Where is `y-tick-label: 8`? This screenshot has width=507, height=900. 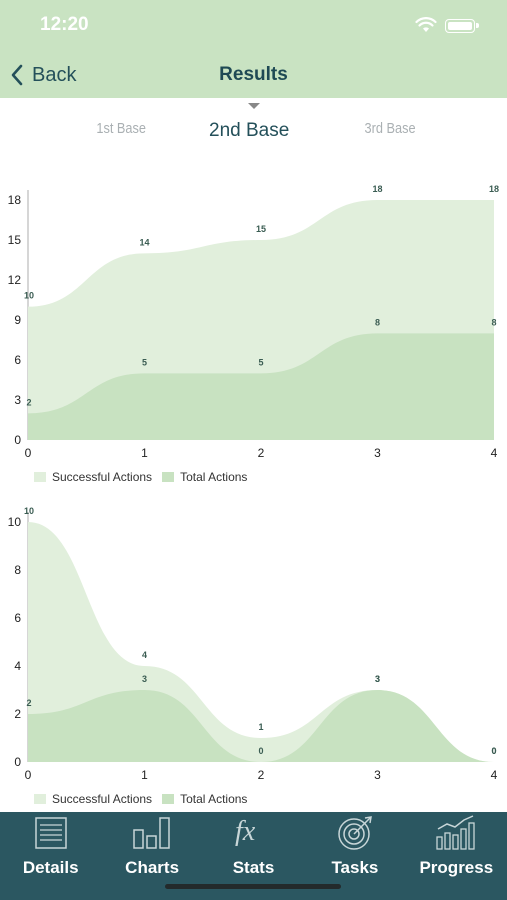 y-tick-label: 8 is located at coordinates (17, 570).